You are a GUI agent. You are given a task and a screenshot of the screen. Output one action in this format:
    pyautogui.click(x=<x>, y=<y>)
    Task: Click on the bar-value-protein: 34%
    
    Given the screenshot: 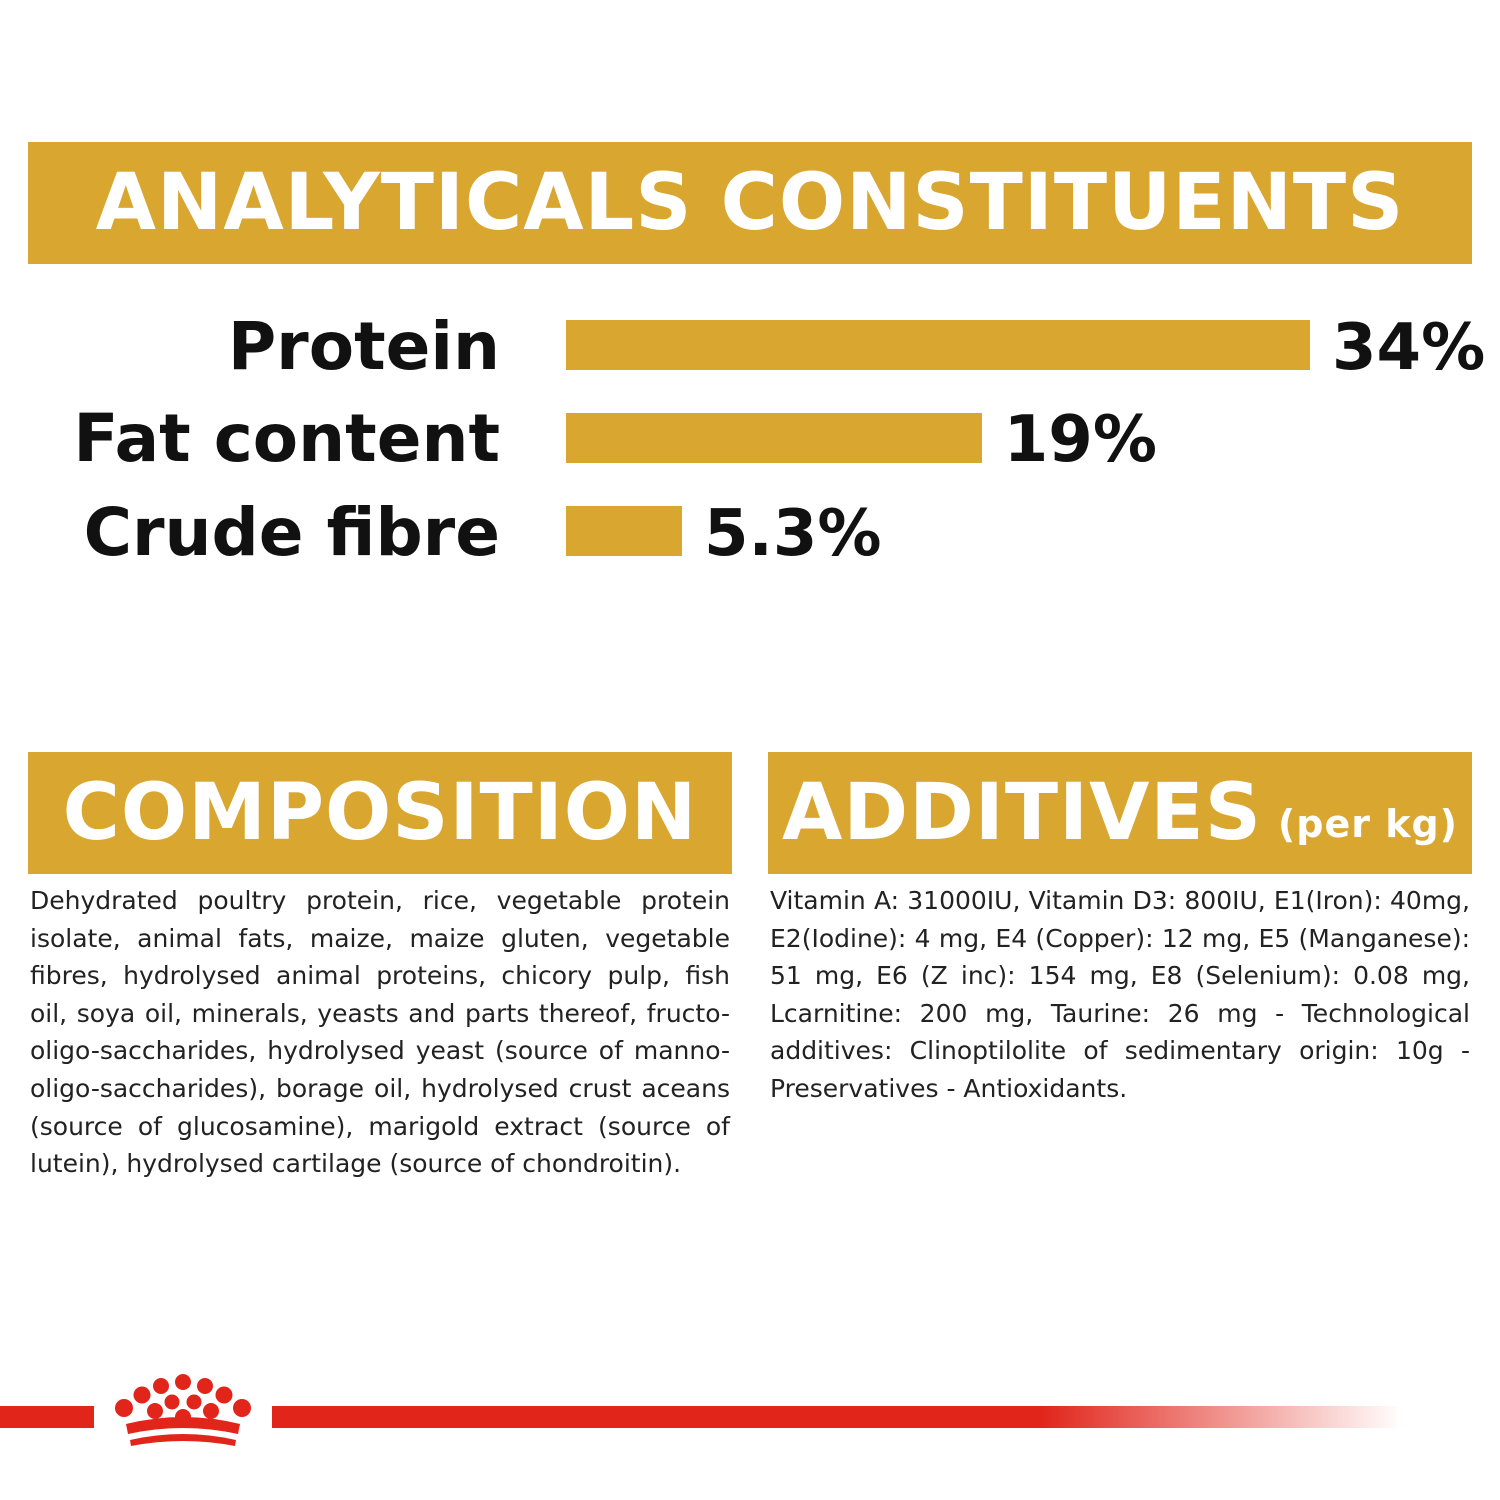 What is the action you would take?
    pyautogui.click(x=1409, y=348)
    